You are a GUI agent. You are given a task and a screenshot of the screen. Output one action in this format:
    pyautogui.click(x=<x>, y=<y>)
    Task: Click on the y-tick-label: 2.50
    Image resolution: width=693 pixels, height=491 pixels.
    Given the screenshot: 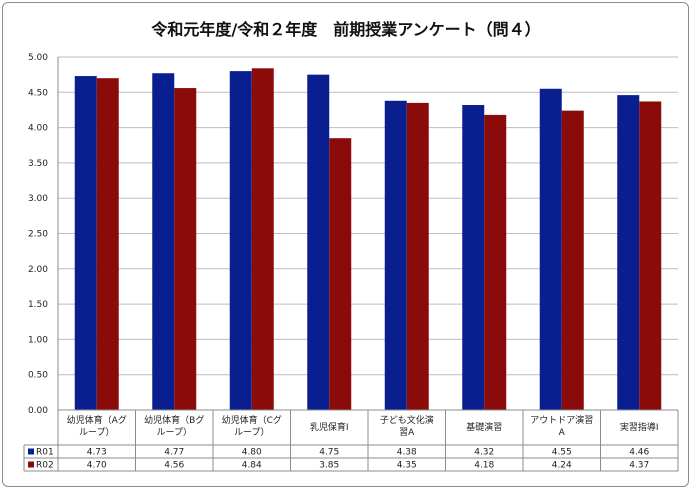 What is the action you would take?
    pyautogui.click(x=38, y=235)
    